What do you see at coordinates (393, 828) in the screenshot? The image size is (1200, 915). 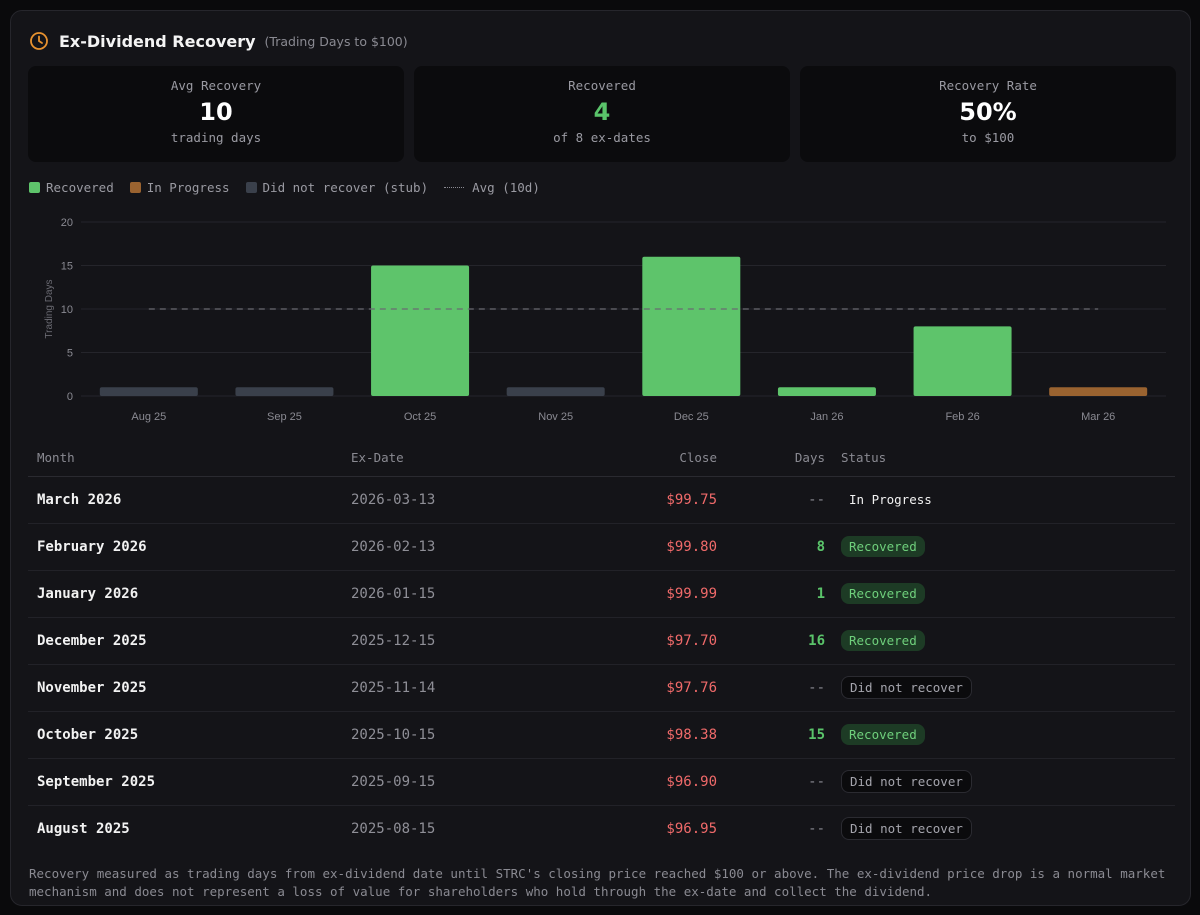 I see `row-ex-date: 2025-08-15` at bounding box center [393, 828].